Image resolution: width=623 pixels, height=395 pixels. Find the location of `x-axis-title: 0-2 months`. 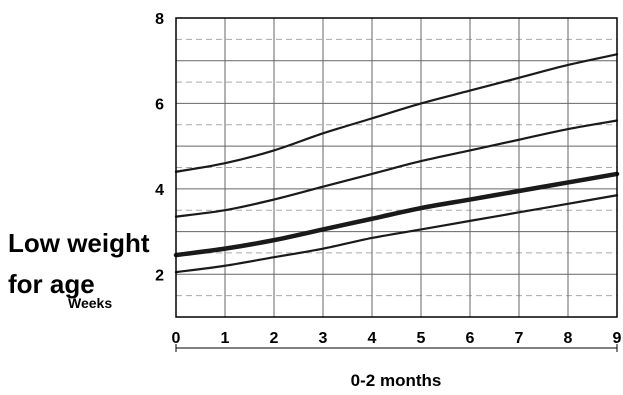

x-axis-title: 0-2 months is located at coordinates (396, 380).